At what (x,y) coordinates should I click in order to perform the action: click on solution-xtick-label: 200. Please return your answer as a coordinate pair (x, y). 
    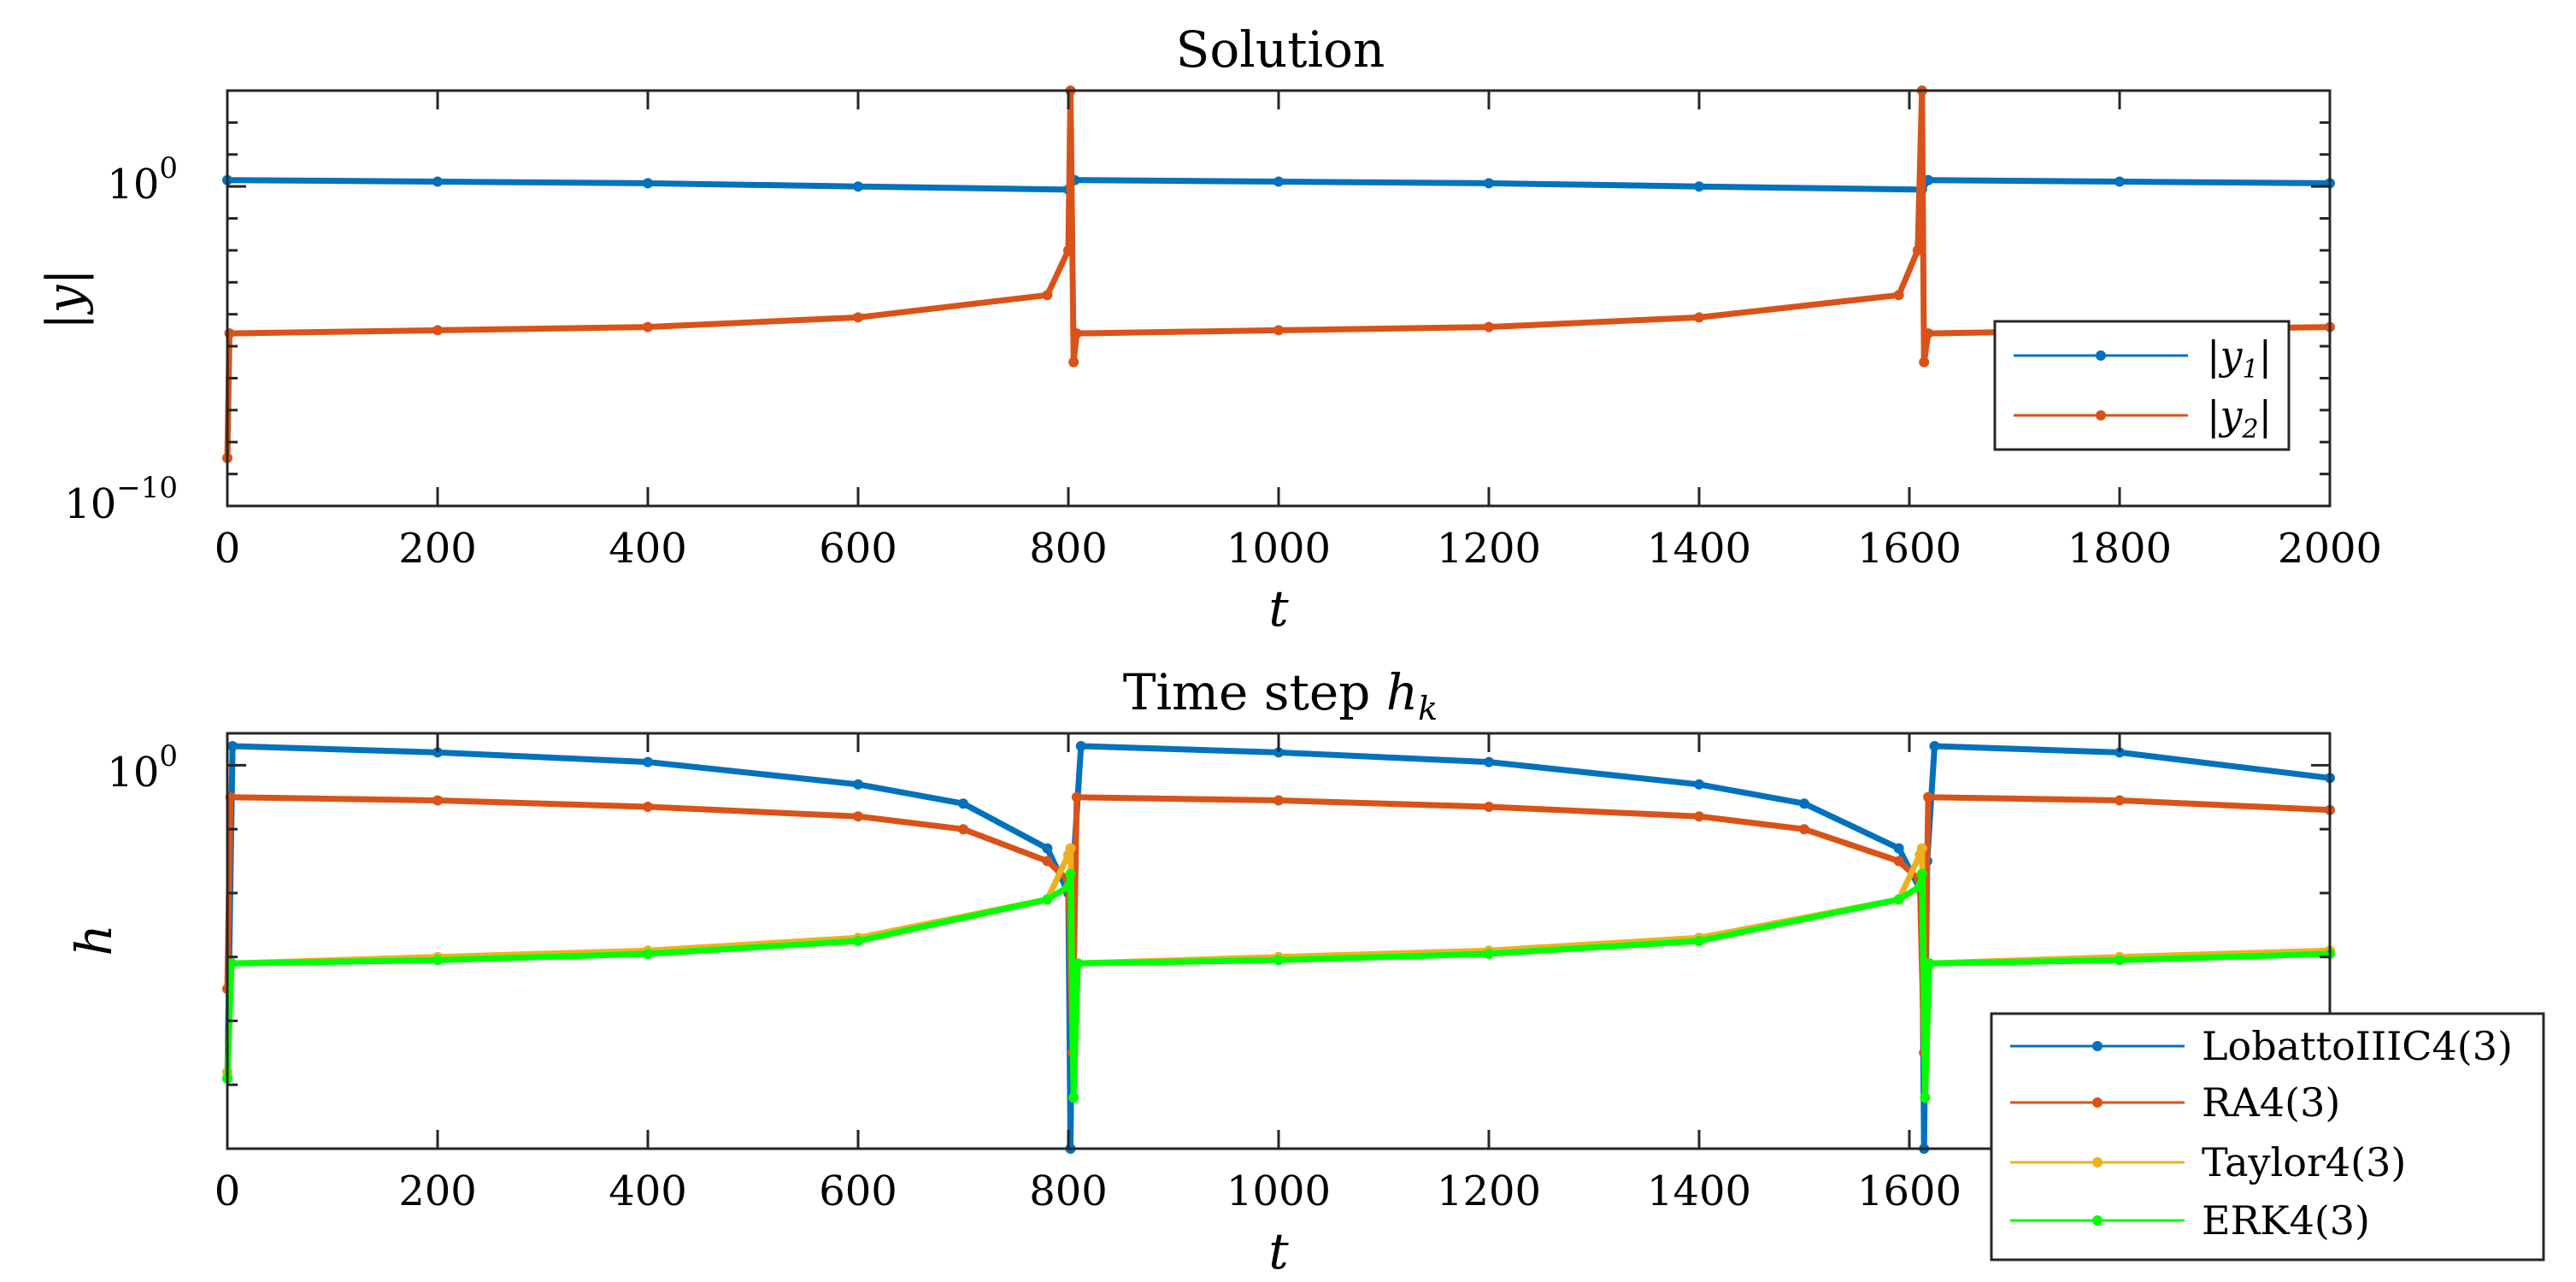
    Looking at the image, I should click on (437, 549).